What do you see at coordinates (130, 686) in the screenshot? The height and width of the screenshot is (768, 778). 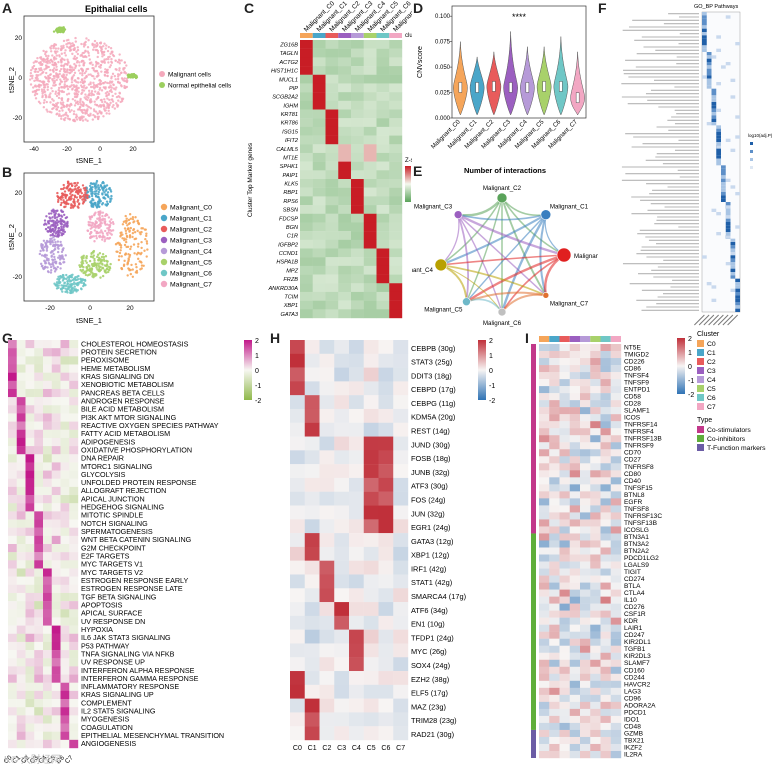 I see `row-label: INFLAMMATORY RESPONSE` at bounding box center [130, 686].